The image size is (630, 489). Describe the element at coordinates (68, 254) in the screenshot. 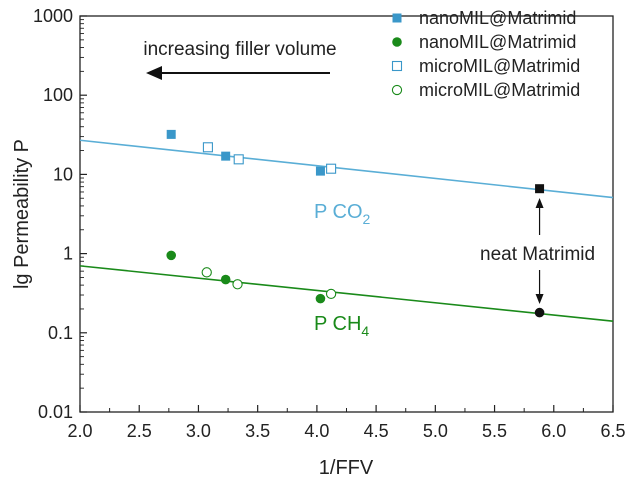

I see `y-tick-label: 1` at that location.